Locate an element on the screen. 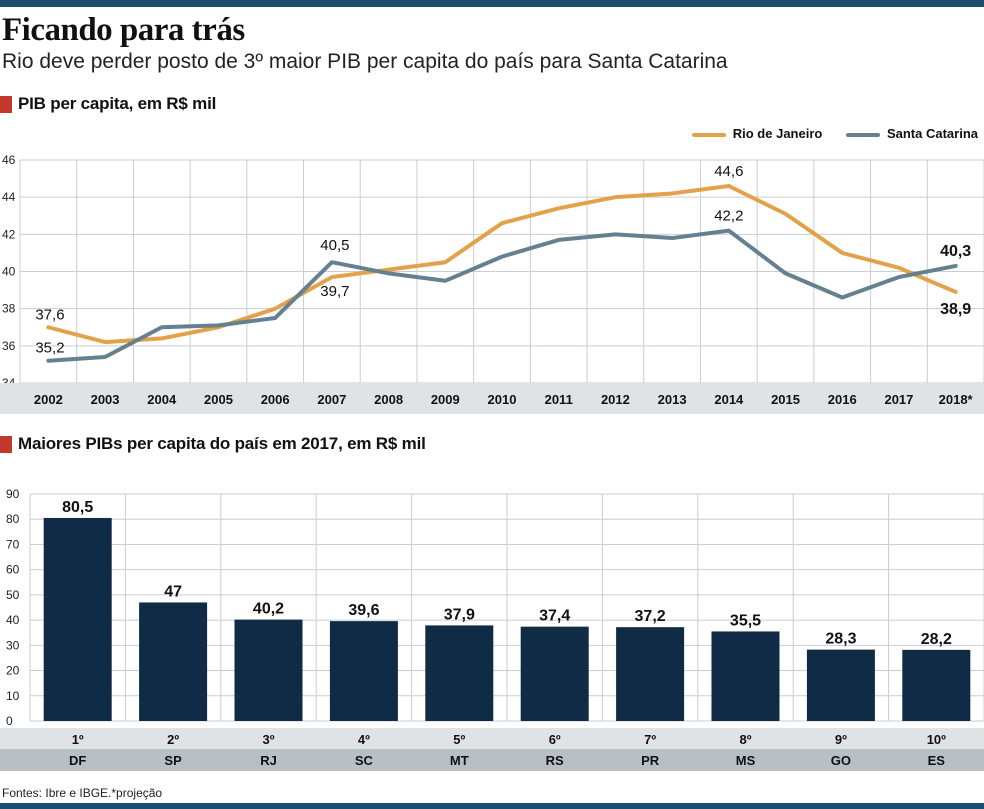 Image resolution: width=984 pixels, height=809 pixels. category-label: PR is located at coordinates (650, 760).